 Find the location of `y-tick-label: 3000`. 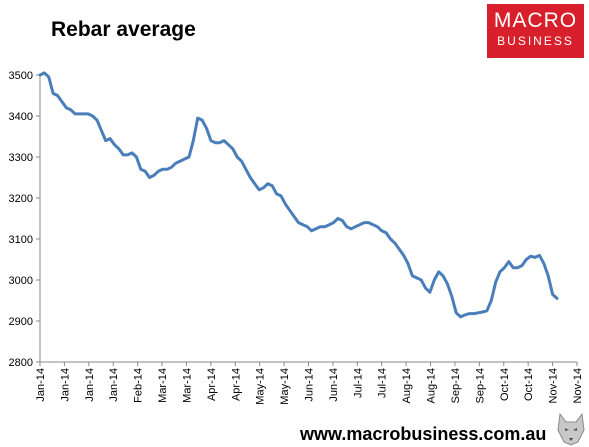

y-tick-label: 3000 is located at coordinates (21, 281).